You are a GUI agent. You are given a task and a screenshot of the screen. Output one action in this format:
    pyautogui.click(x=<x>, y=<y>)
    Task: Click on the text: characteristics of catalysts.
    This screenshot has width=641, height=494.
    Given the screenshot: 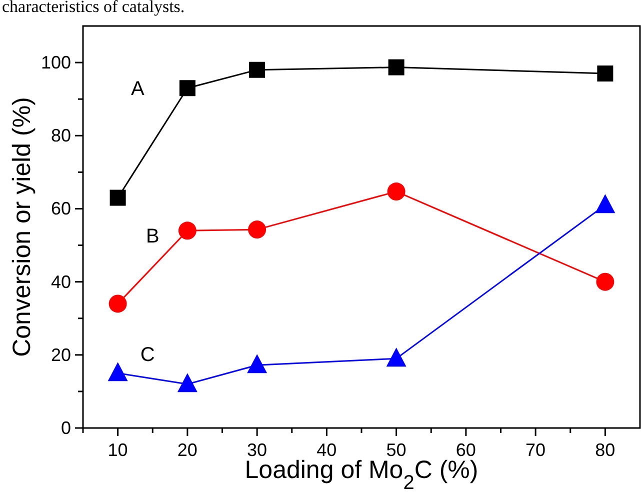 What is the action you would take?
    pyautogui.click(x=93, y=8)
    